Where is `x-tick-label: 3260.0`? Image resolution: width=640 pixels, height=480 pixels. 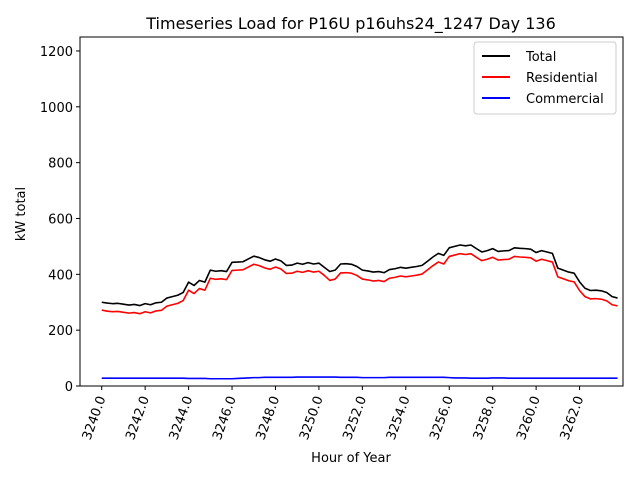 x-tick-label: 3260.0 is located at coordinates (529, 418).